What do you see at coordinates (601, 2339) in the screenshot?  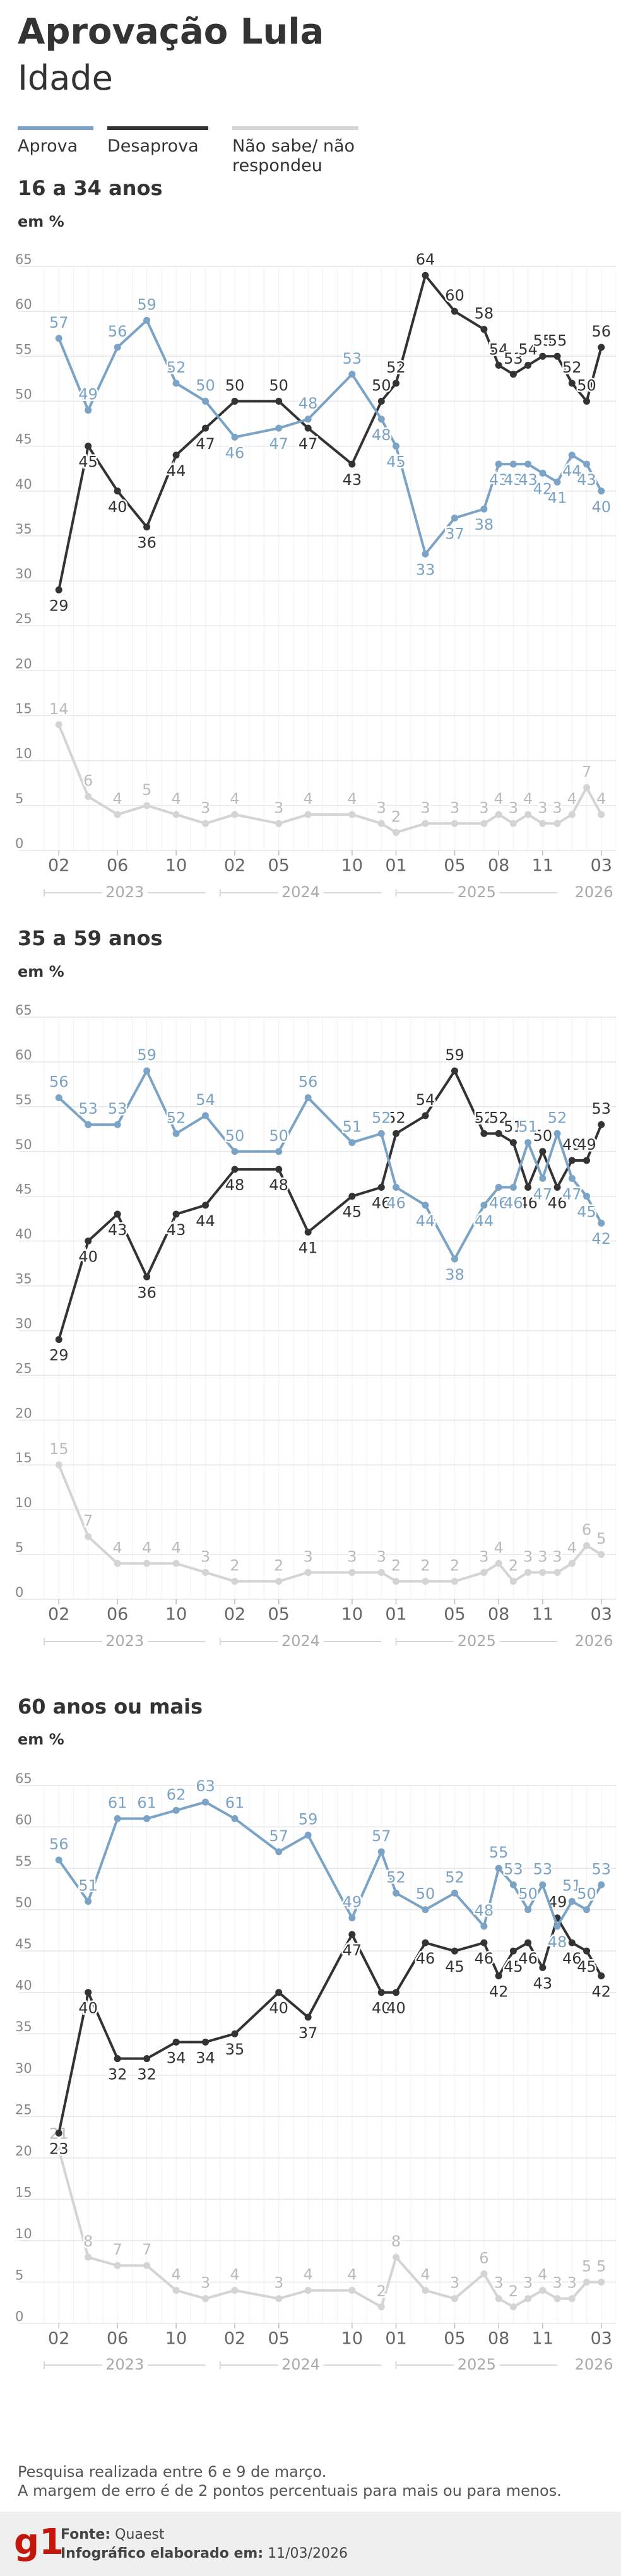 I see `x-tick-label: 03` at bounding box center [601, 2339].